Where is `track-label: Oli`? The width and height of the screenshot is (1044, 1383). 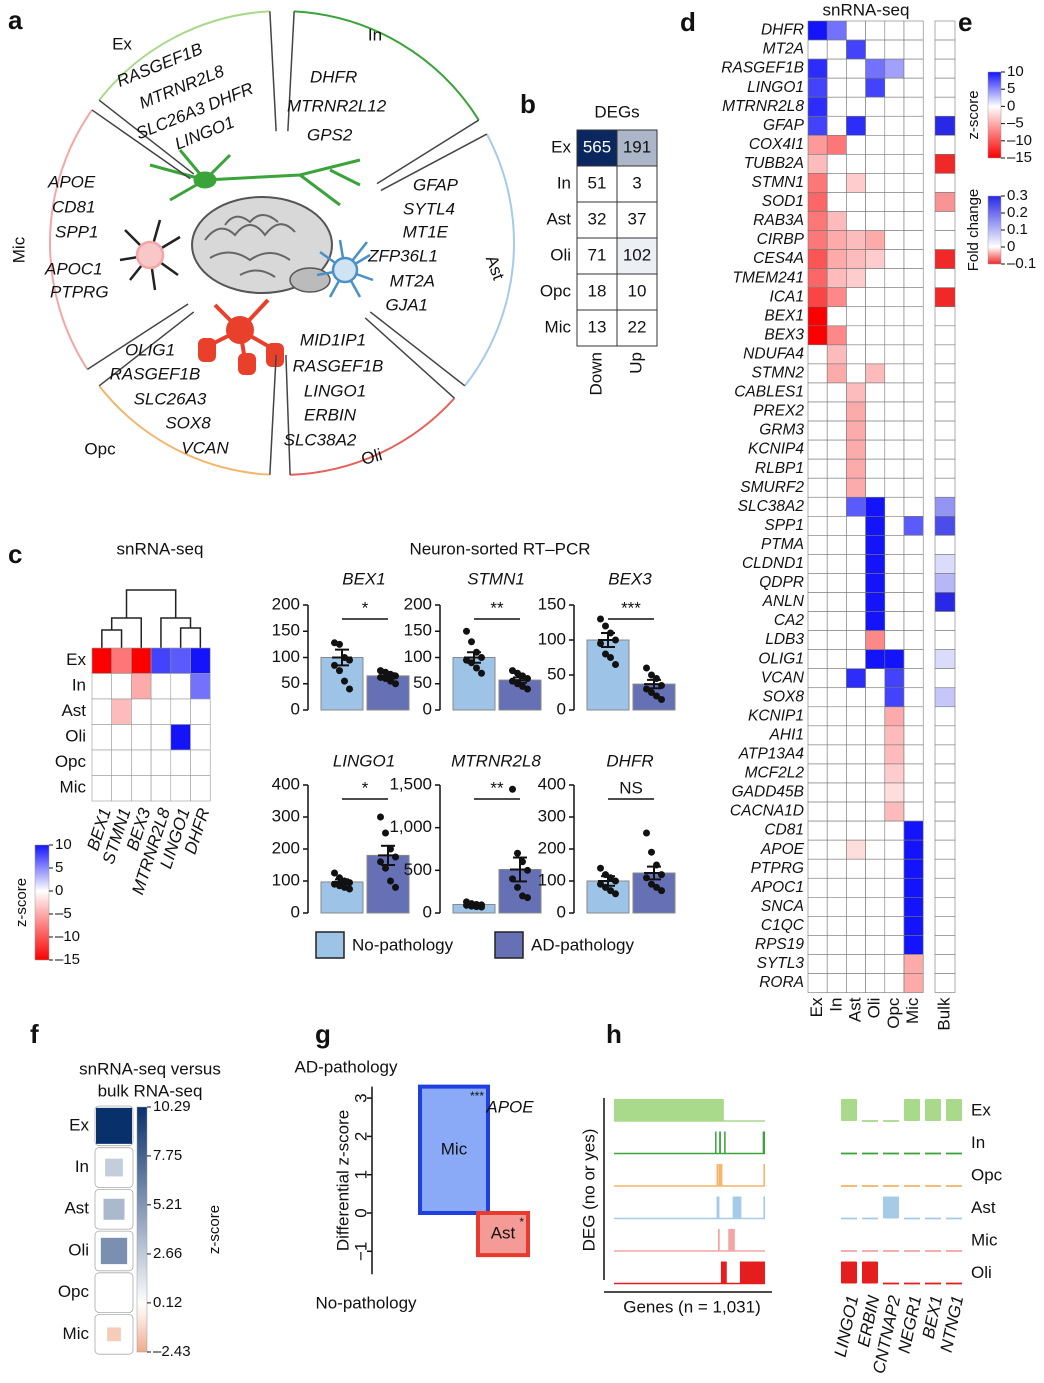 track-label: Oli is located at coordinates (981, 1272).